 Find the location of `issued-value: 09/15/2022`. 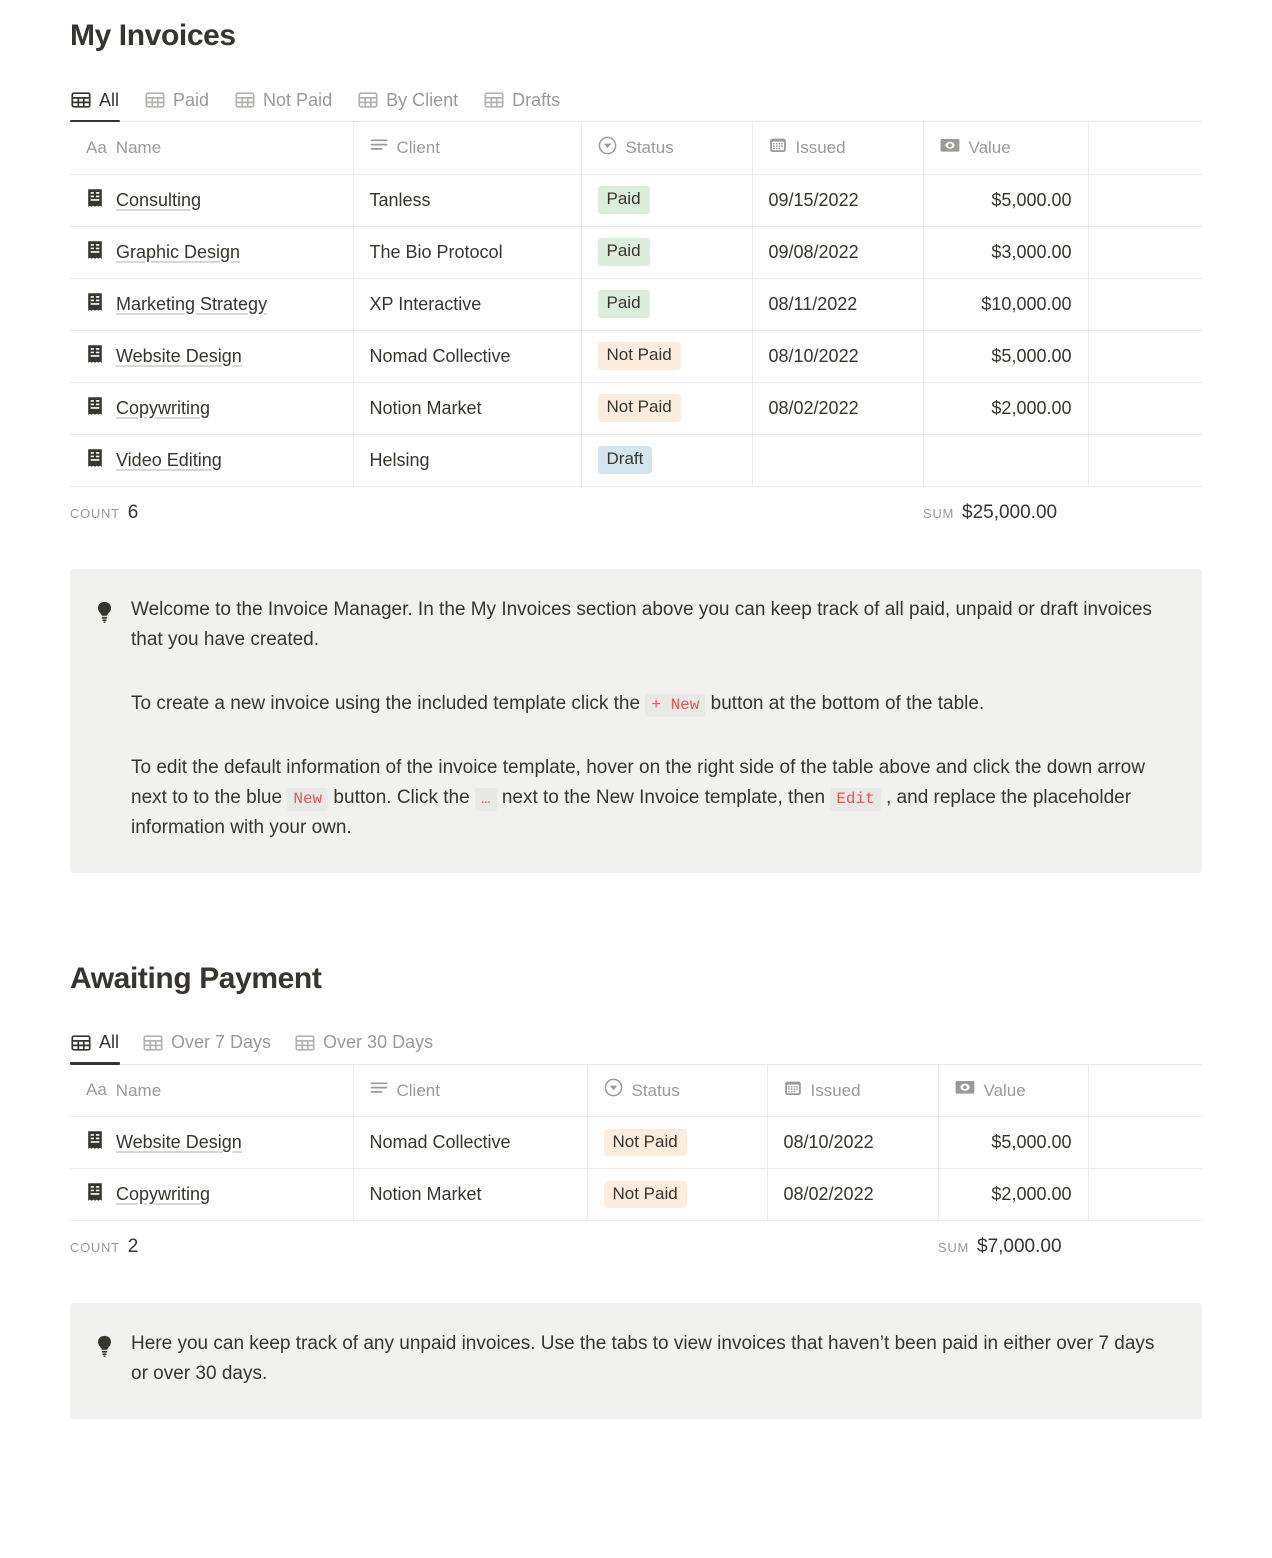

issued-value: 09/15/2022 is located at coordinates (813, 199).